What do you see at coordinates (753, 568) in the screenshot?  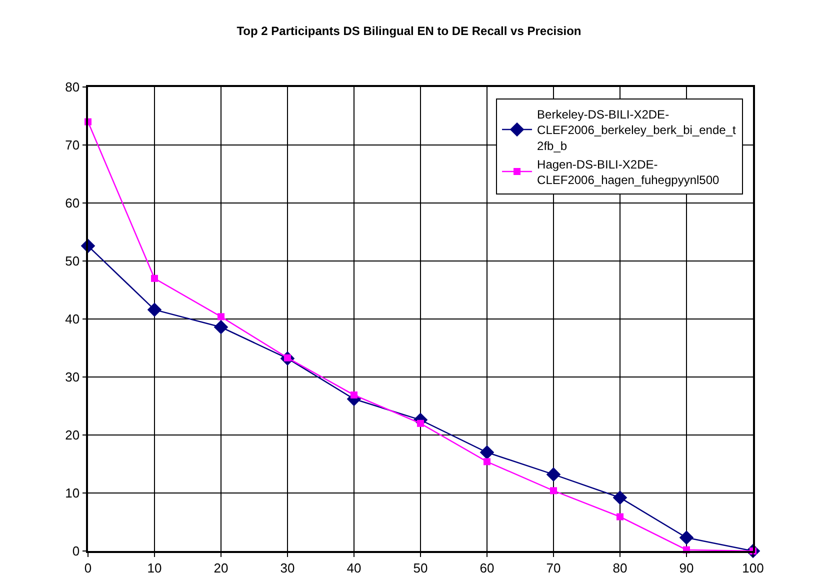 I see `x-tick-label: 100` at bounding box center [753, 568].